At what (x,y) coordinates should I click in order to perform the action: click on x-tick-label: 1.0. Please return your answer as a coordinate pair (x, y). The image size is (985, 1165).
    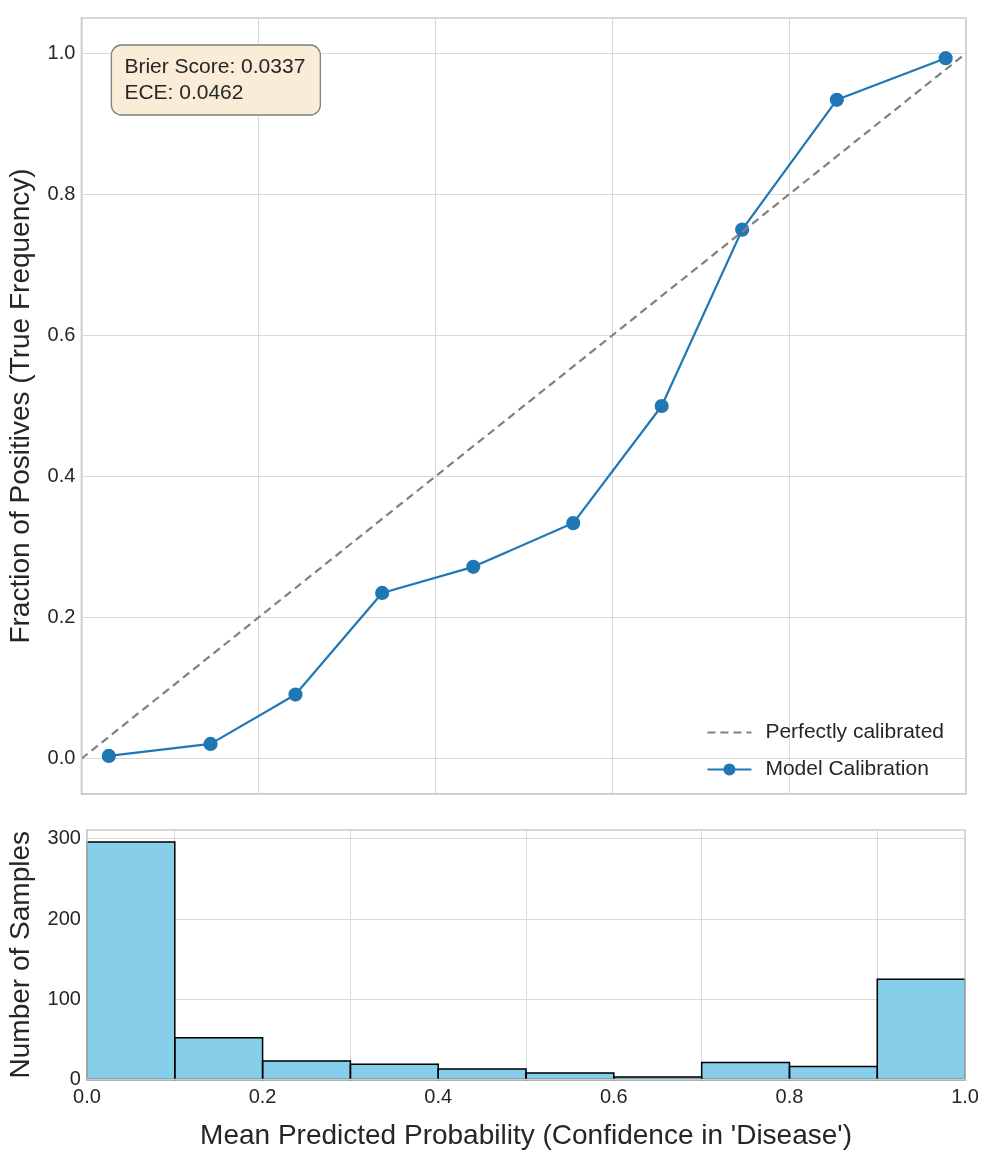
    Looking at the image, I should click on (965, 1095).